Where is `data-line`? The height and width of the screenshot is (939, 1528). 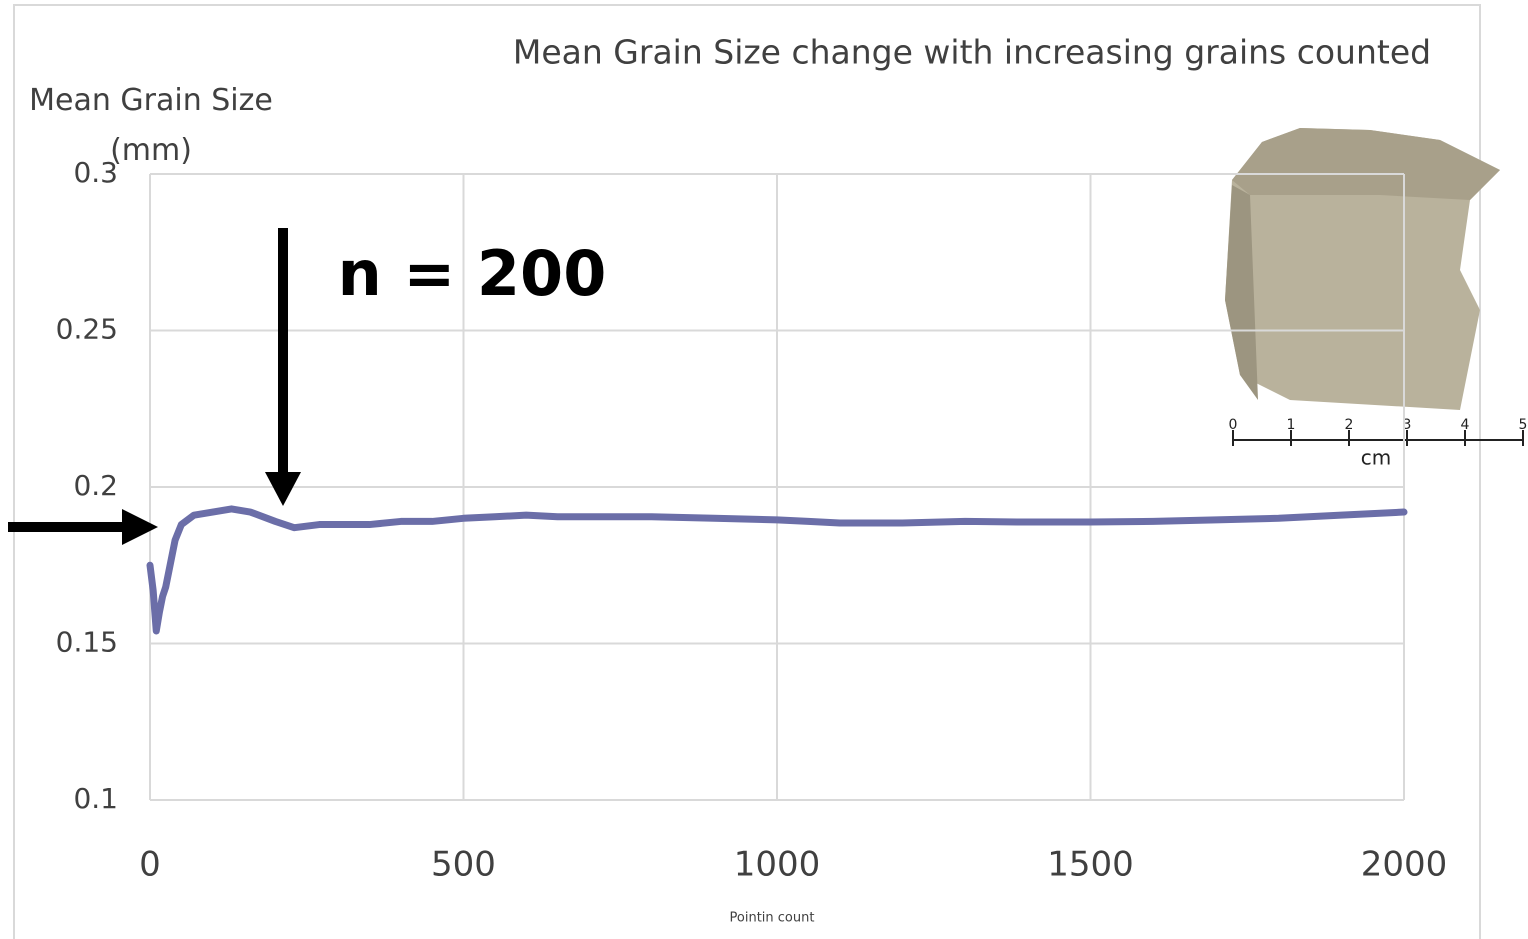
data-line is located at coordinates (777, 570).